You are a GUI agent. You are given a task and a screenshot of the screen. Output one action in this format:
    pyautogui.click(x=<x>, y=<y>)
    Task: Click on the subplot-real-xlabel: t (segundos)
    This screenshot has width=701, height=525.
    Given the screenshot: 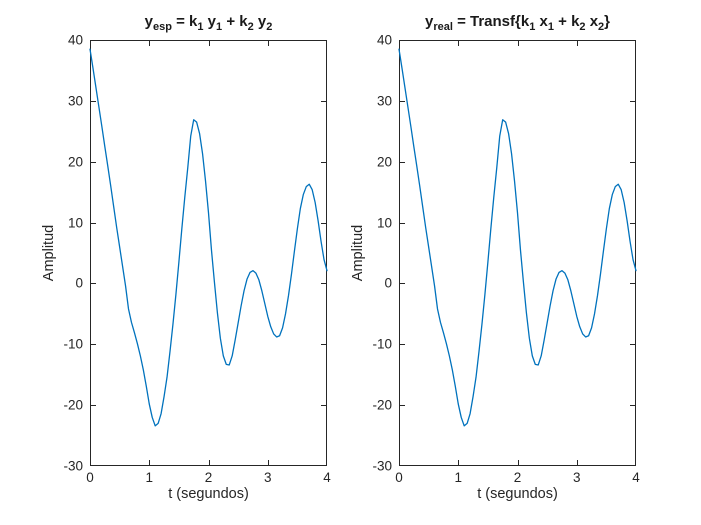 What is the action you would take?
    pyautogui.click(x=517, y=494)
    